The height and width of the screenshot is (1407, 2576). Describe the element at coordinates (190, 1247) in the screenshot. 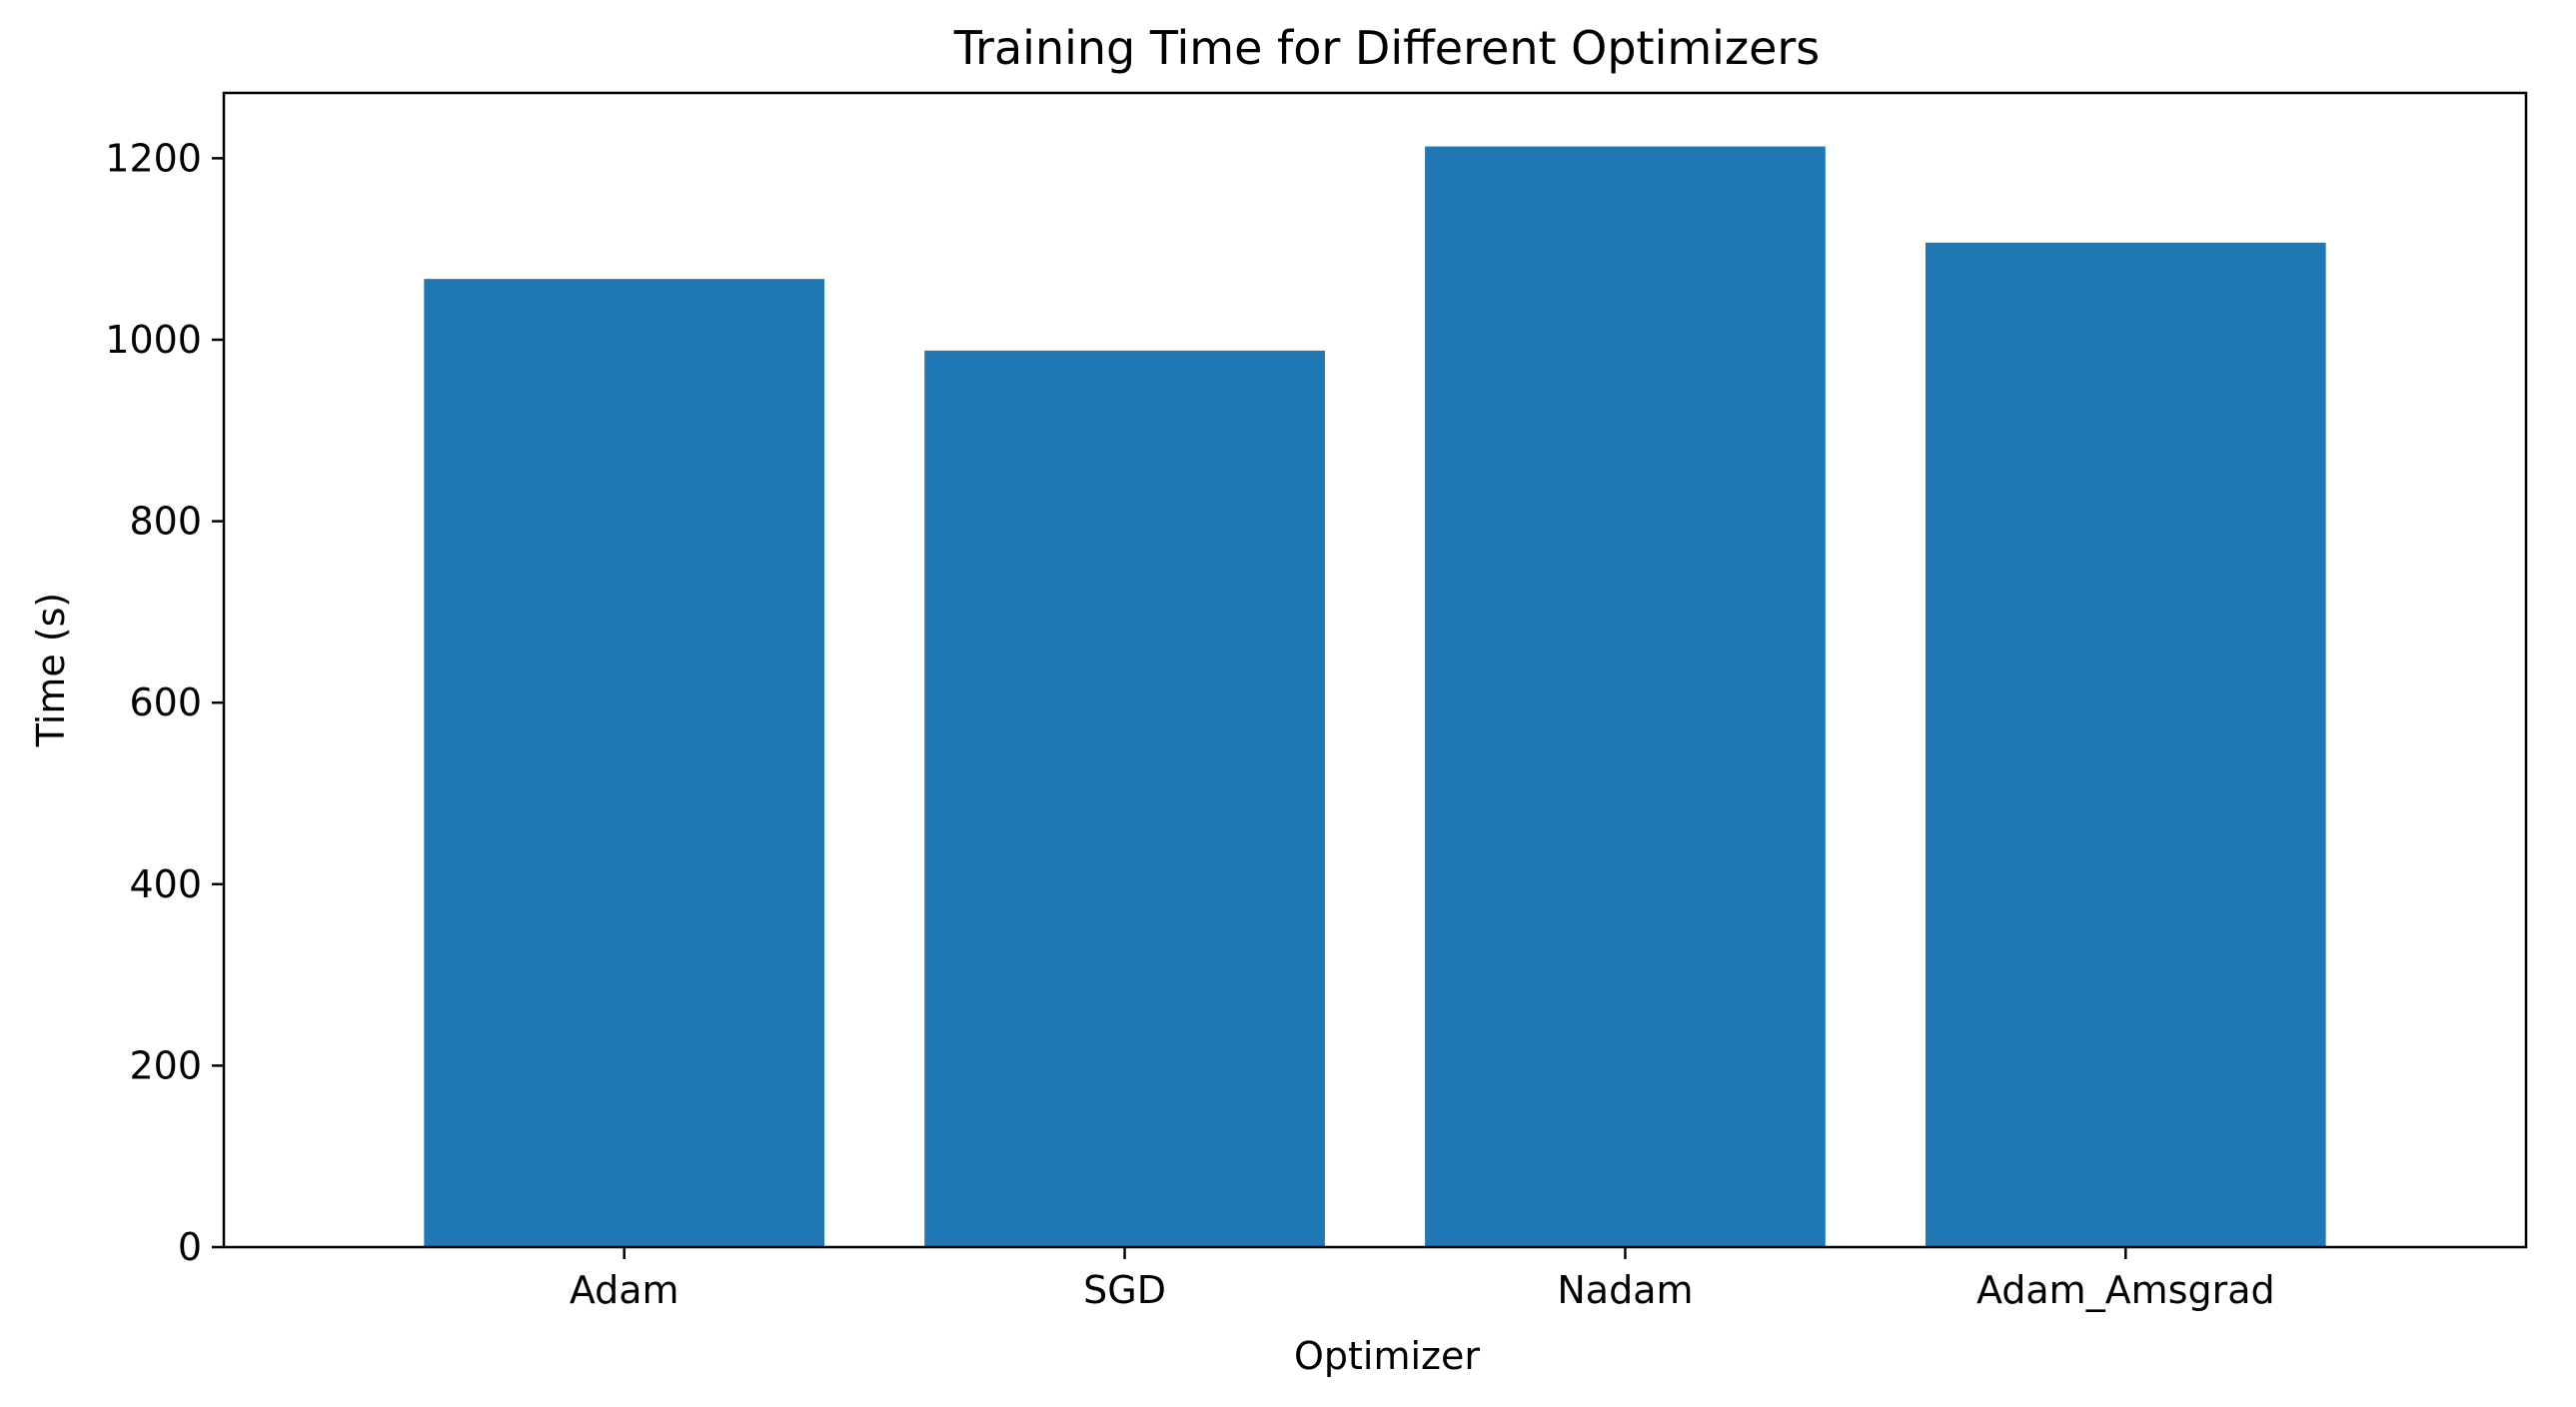

I see `y-tick-label: 0` at that location.